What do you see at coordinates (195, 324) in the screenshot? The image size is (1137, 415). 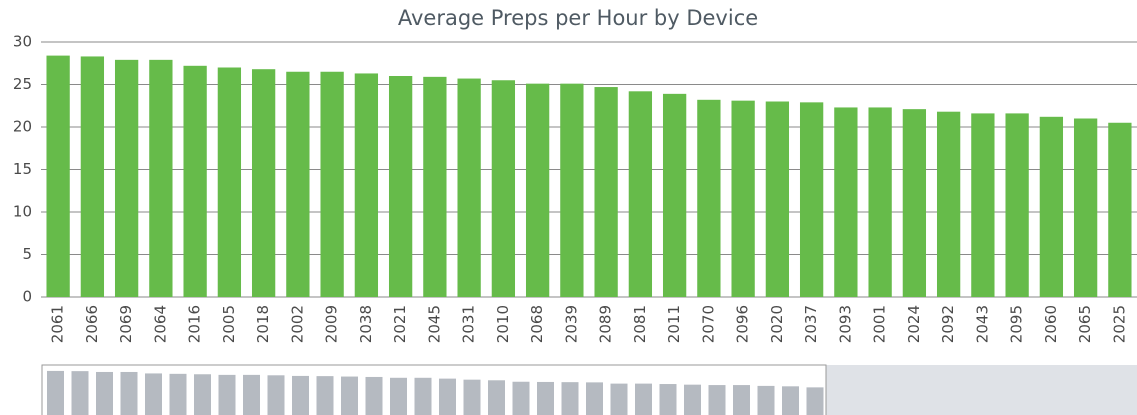 I see `x-tick-label: 2016` at bounding box center [195, 324].